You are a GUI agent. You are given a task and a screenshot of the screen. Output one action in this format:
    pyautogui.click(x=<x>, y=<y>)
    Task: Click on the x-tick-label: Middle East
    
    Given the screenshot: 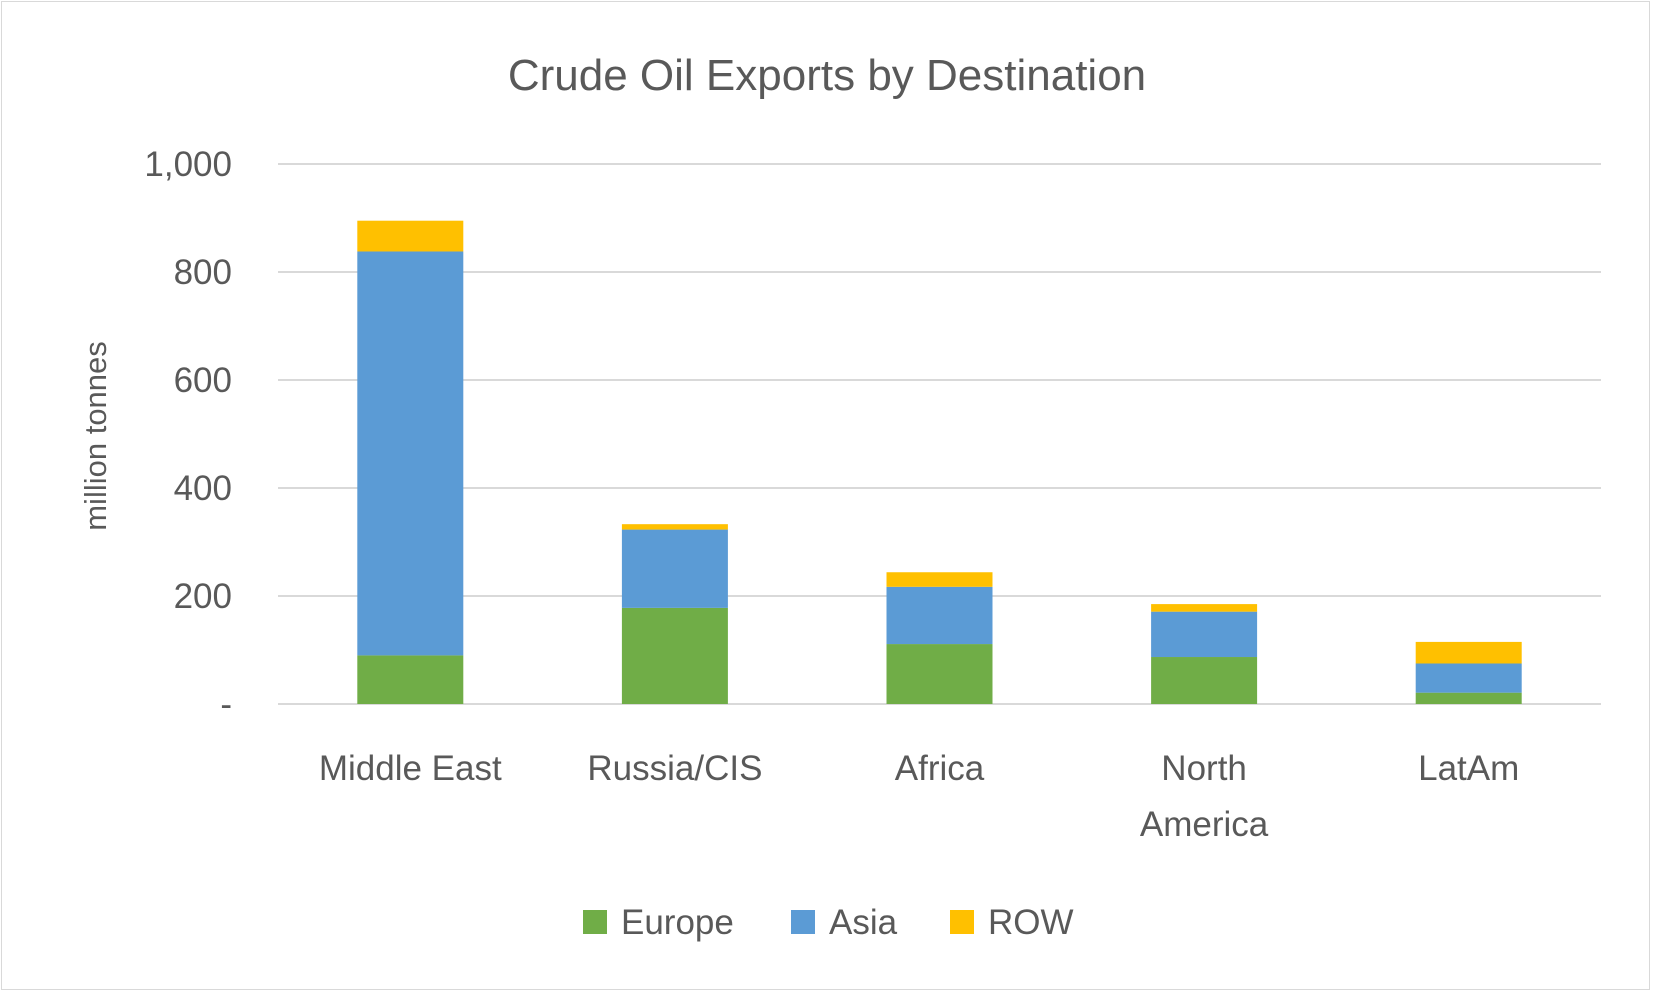 What is the action you would take?
    pyautogui.click(x=410, y=768)
    